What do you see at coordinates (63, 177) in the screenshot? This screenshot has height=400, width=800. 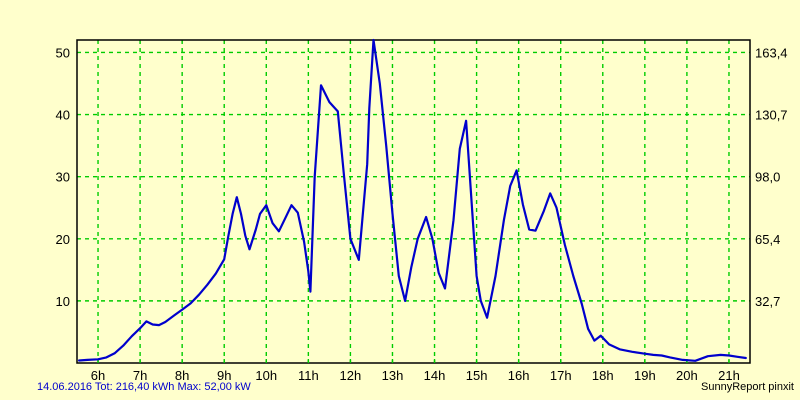 I see `y-axis-left-tick-label: 30` at bounding box center [63, 177].